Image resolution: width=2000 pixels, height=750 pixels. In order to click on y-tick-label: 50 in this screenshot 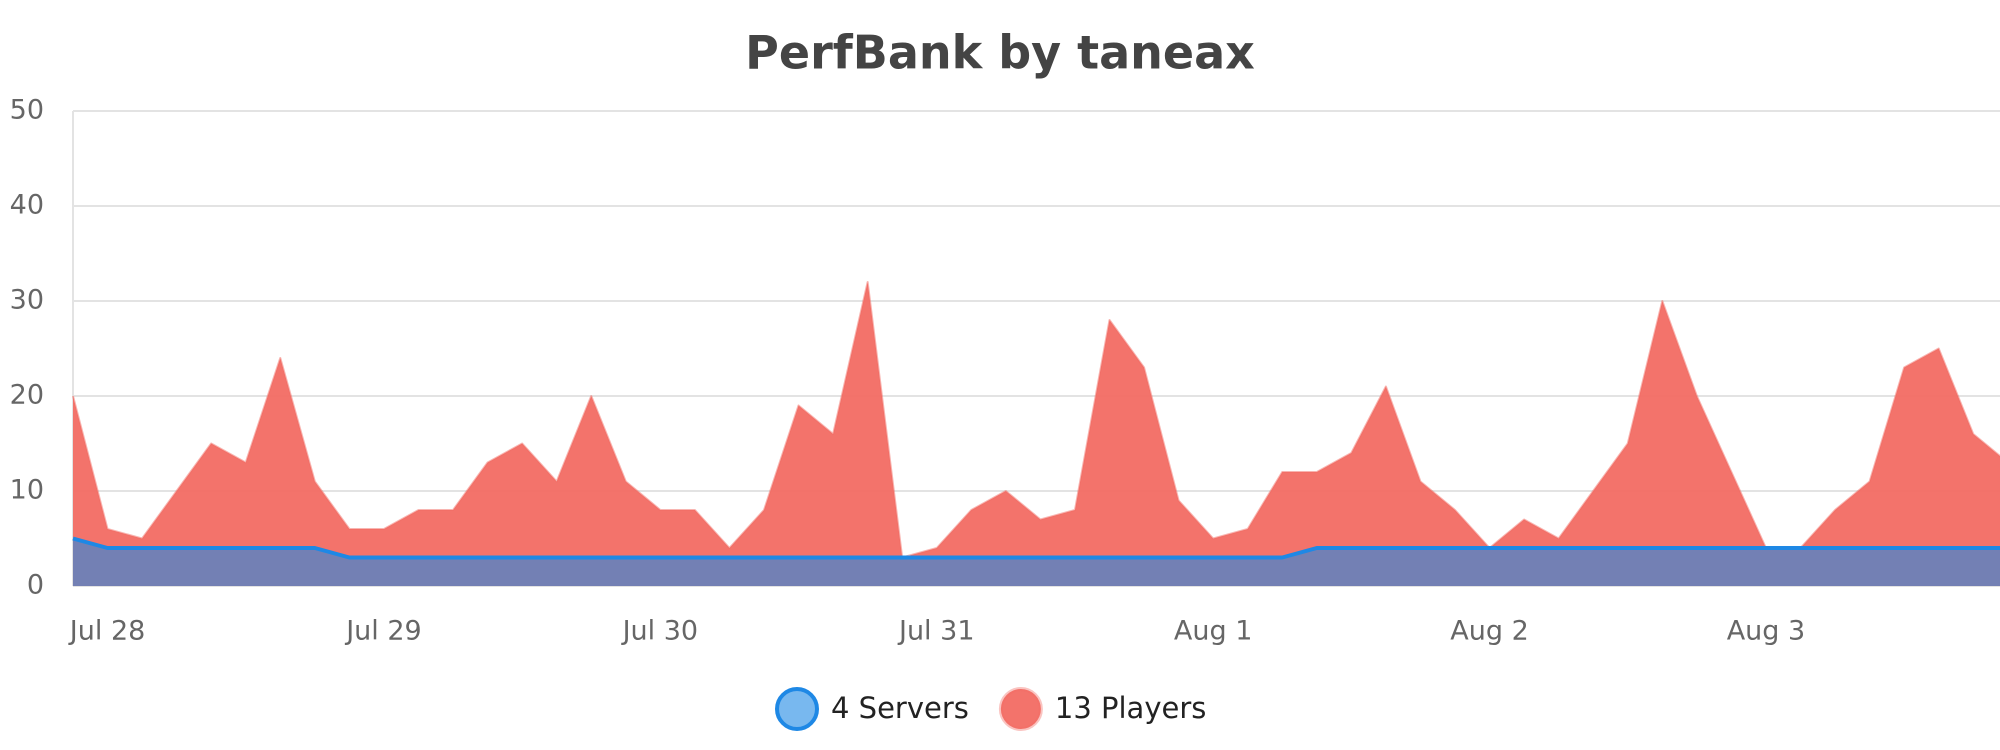, I will do `click(27, 110)`.